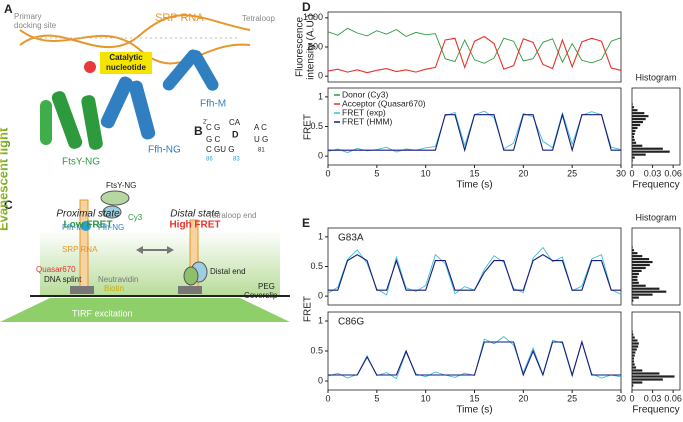 The height and width of the screenshot is (422, 683). Describe the element at coordinates (205, 123) in the screenshot. I see `label: 2'` at that location.